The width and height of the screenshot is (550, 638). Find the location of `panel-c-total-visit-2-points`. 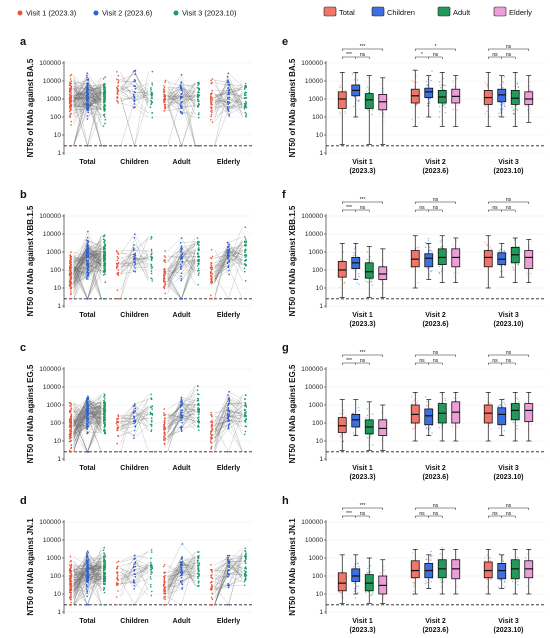

panel-c-total-visit-2-points is located at coordinates (87, 424).